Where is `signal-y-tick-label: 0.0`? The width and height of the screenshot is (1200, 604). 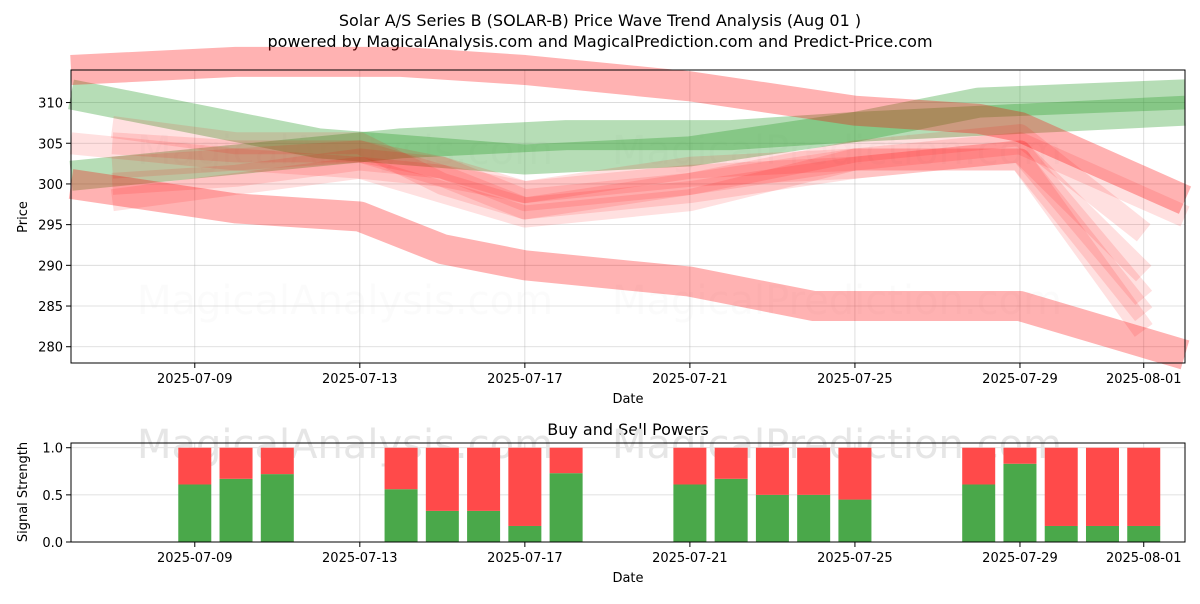 signal-y-tick-label: 0.0 is located at coordinates (52, 543).